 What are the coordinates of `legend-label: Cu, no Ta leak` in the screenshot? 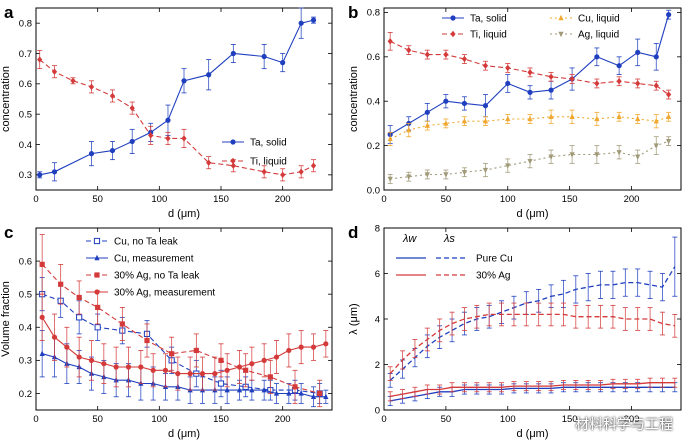 It's located at (146, 242).